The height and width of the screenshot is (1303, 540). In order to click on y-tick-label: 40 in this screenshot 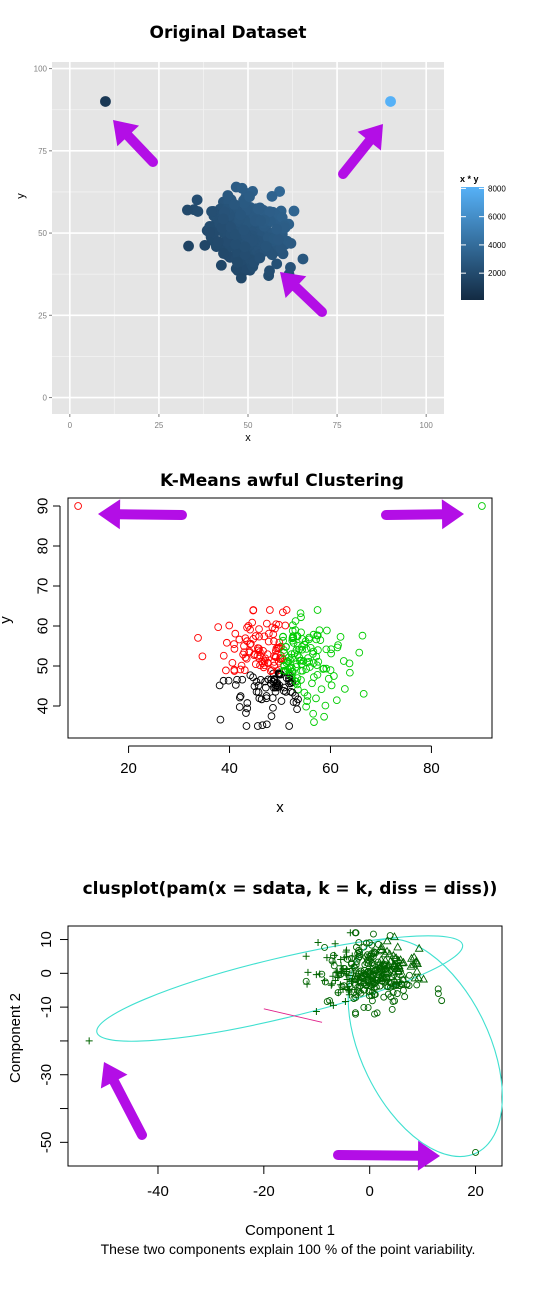, I will do `click(42, 706)`.